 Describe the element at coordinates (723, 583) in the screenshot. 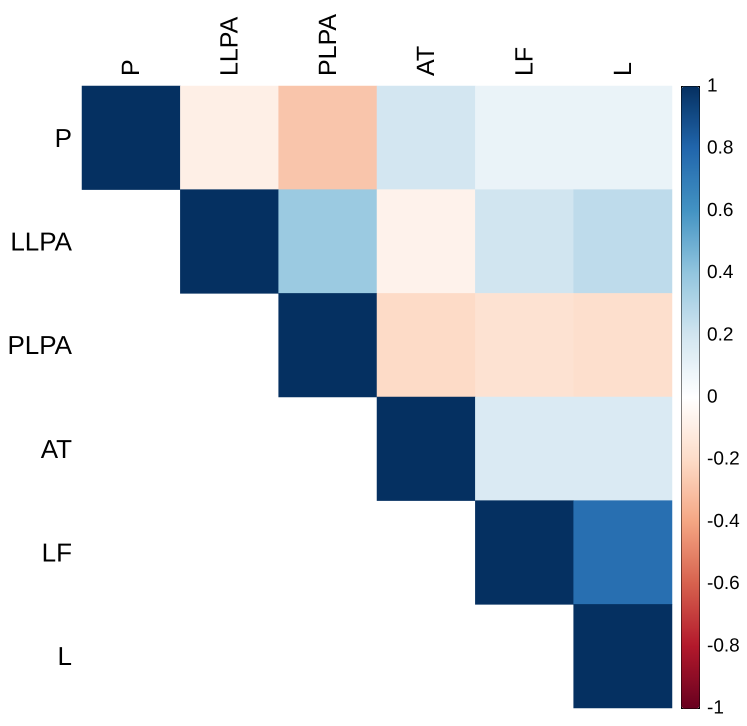

I see `color-bar-label: -0.6` at that location.